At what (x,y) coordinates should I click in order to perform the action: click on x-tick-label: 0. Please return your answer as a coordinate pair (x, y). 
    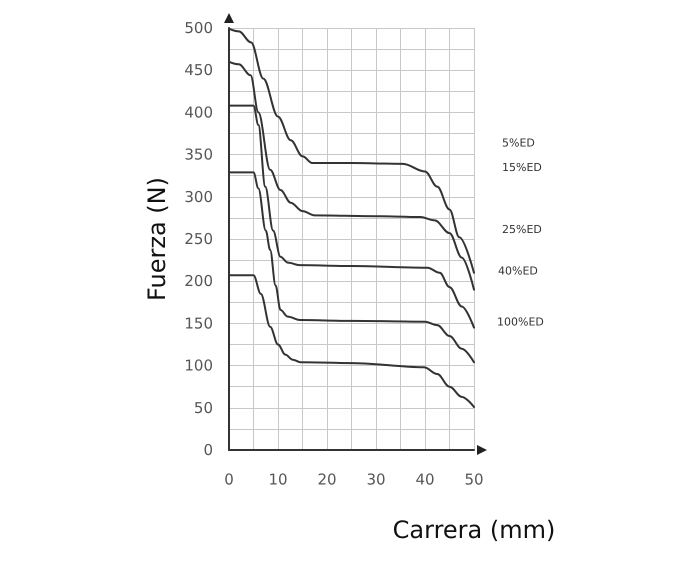
    Looking at the image, I should click on (229, 479).